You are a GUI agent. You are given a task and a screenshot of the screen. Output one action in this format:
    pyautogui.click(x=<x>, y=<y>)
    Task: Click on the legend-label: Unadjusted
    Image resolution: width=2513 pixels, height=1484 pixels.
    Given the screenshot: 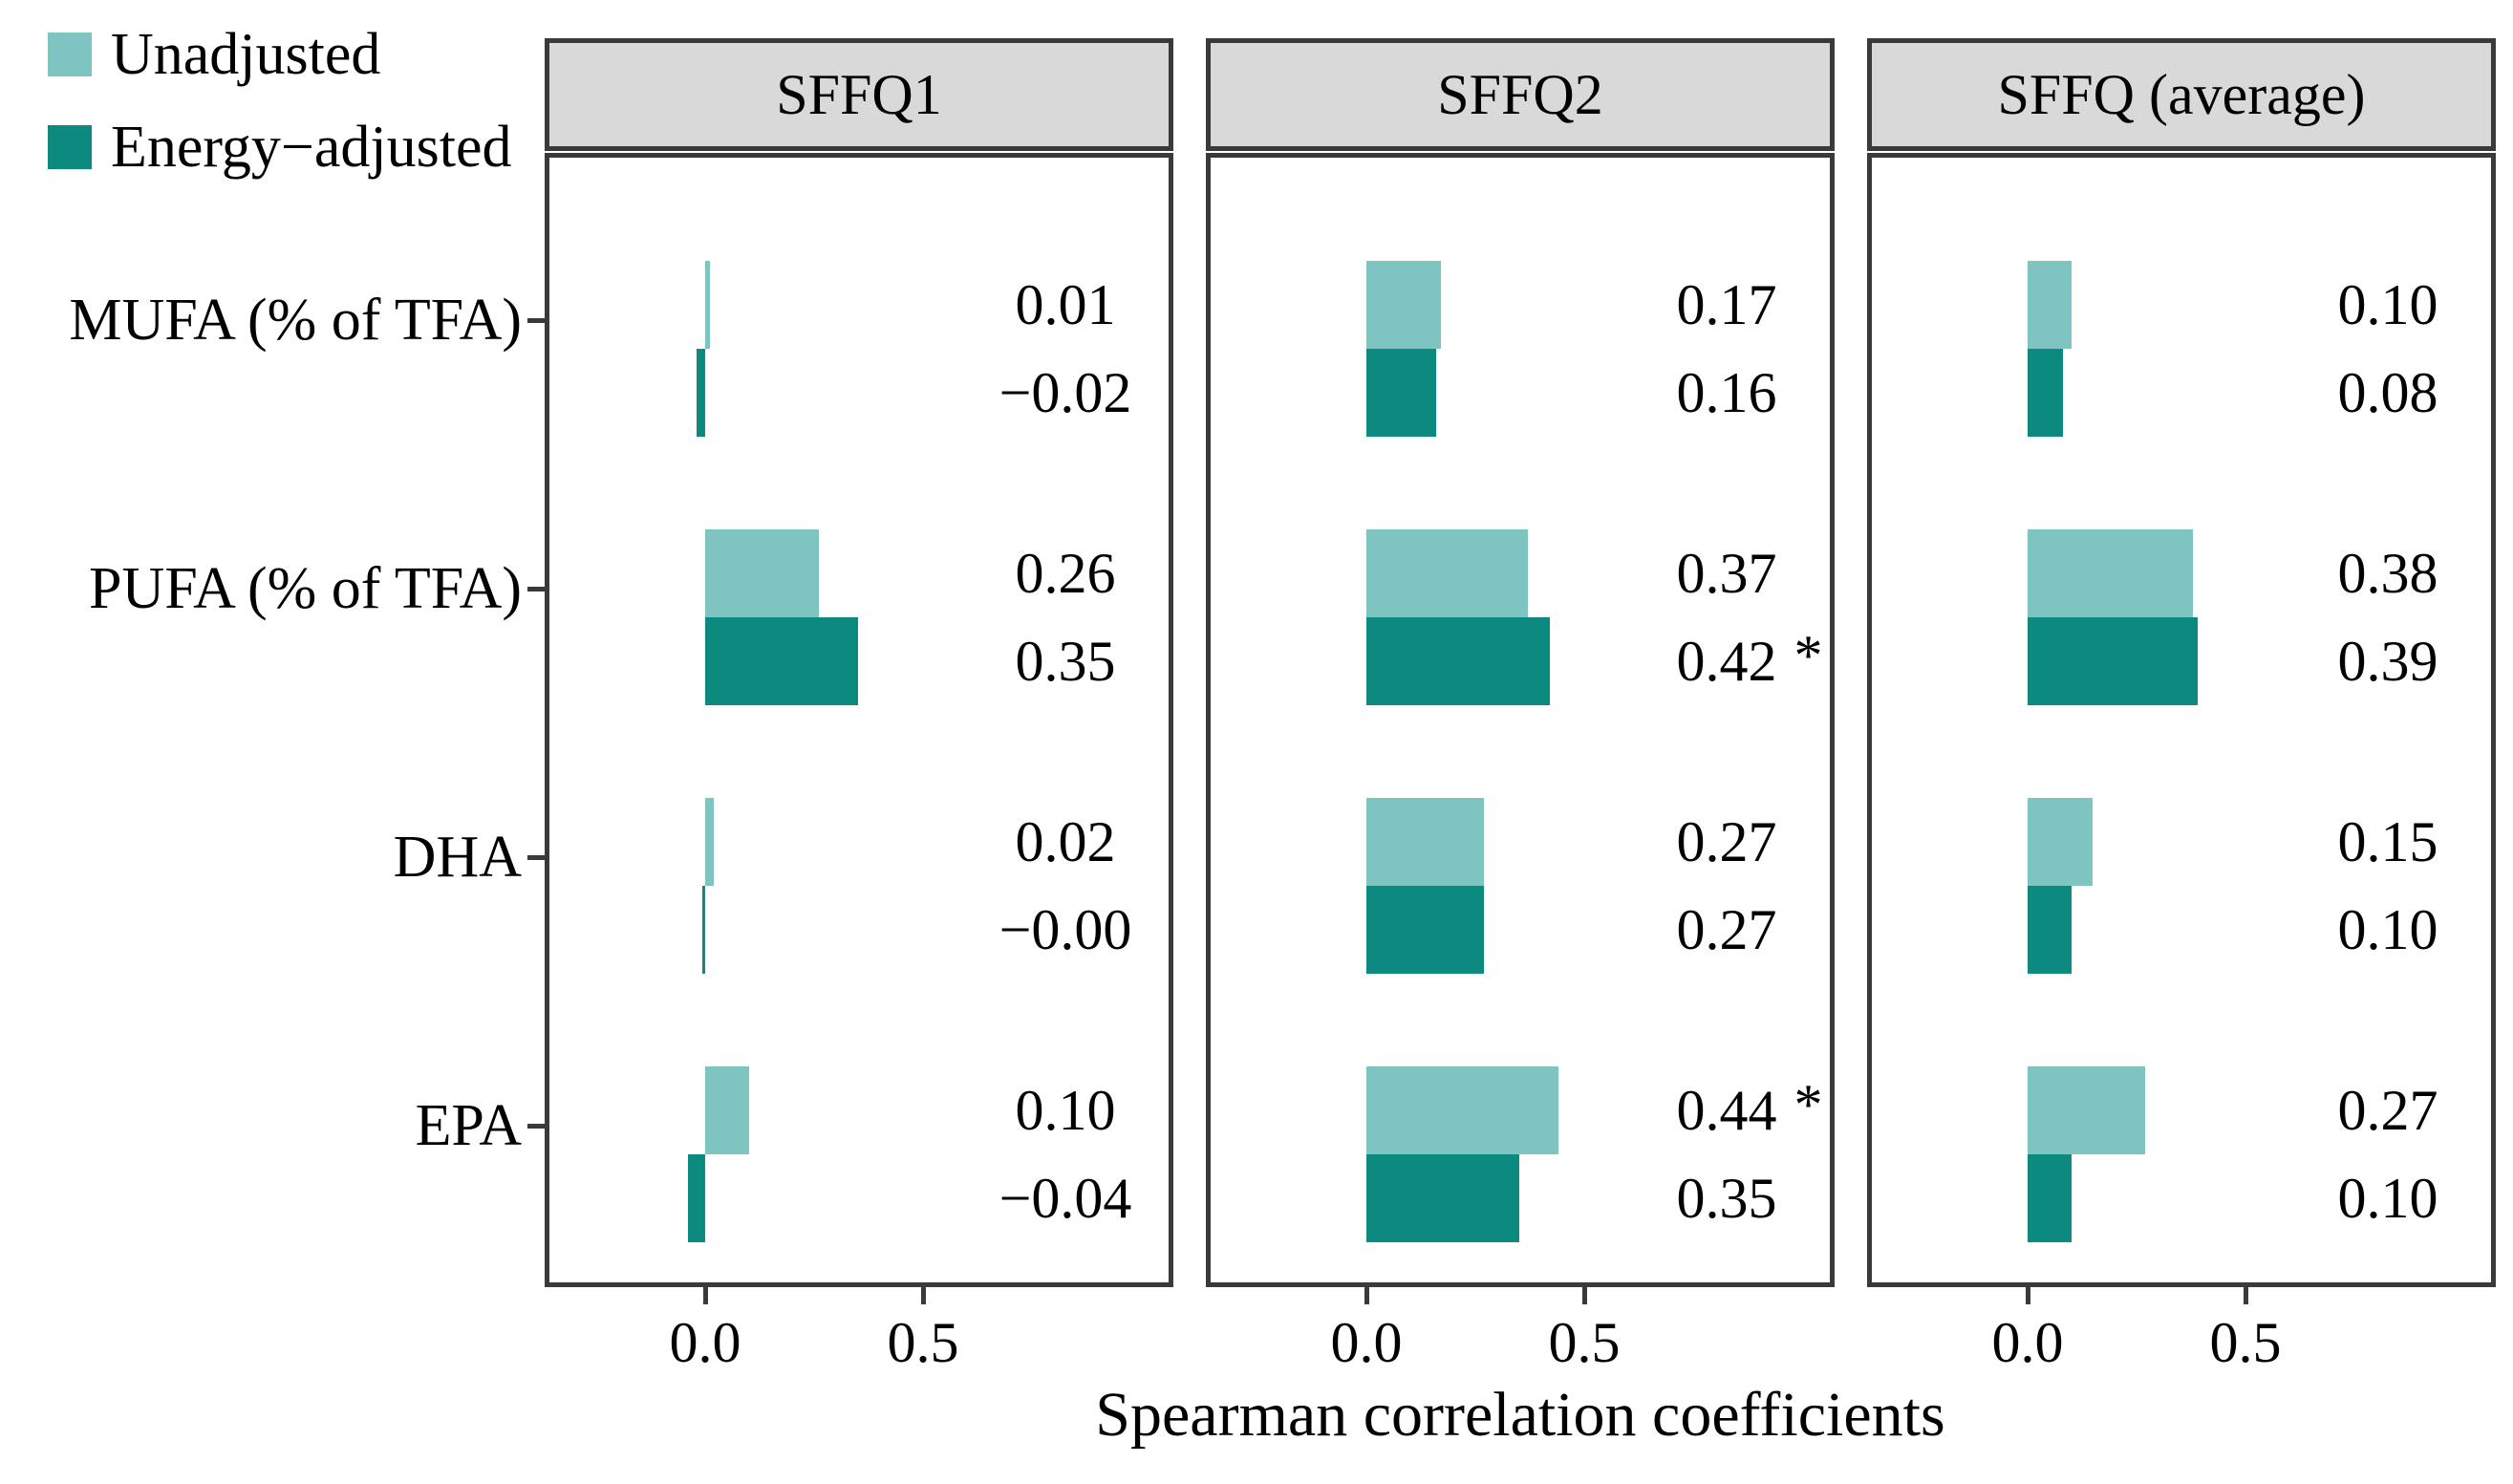 What is the action you would take?
    pyautogui.click(x=246, y=54)
    